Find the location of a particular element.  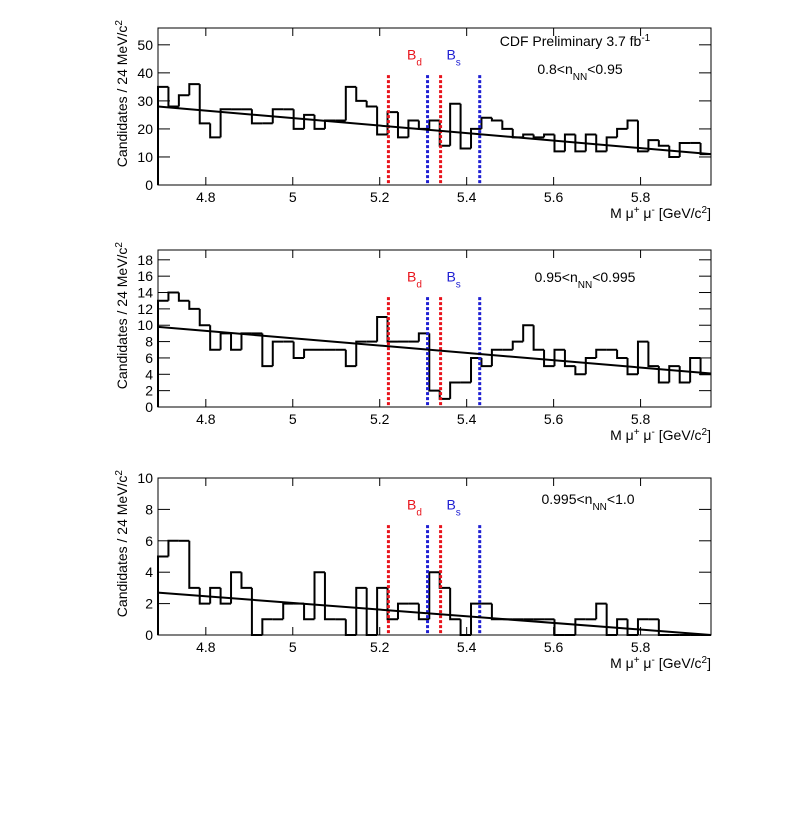

text-part: <0.995 is located at coordinates (613, 277).